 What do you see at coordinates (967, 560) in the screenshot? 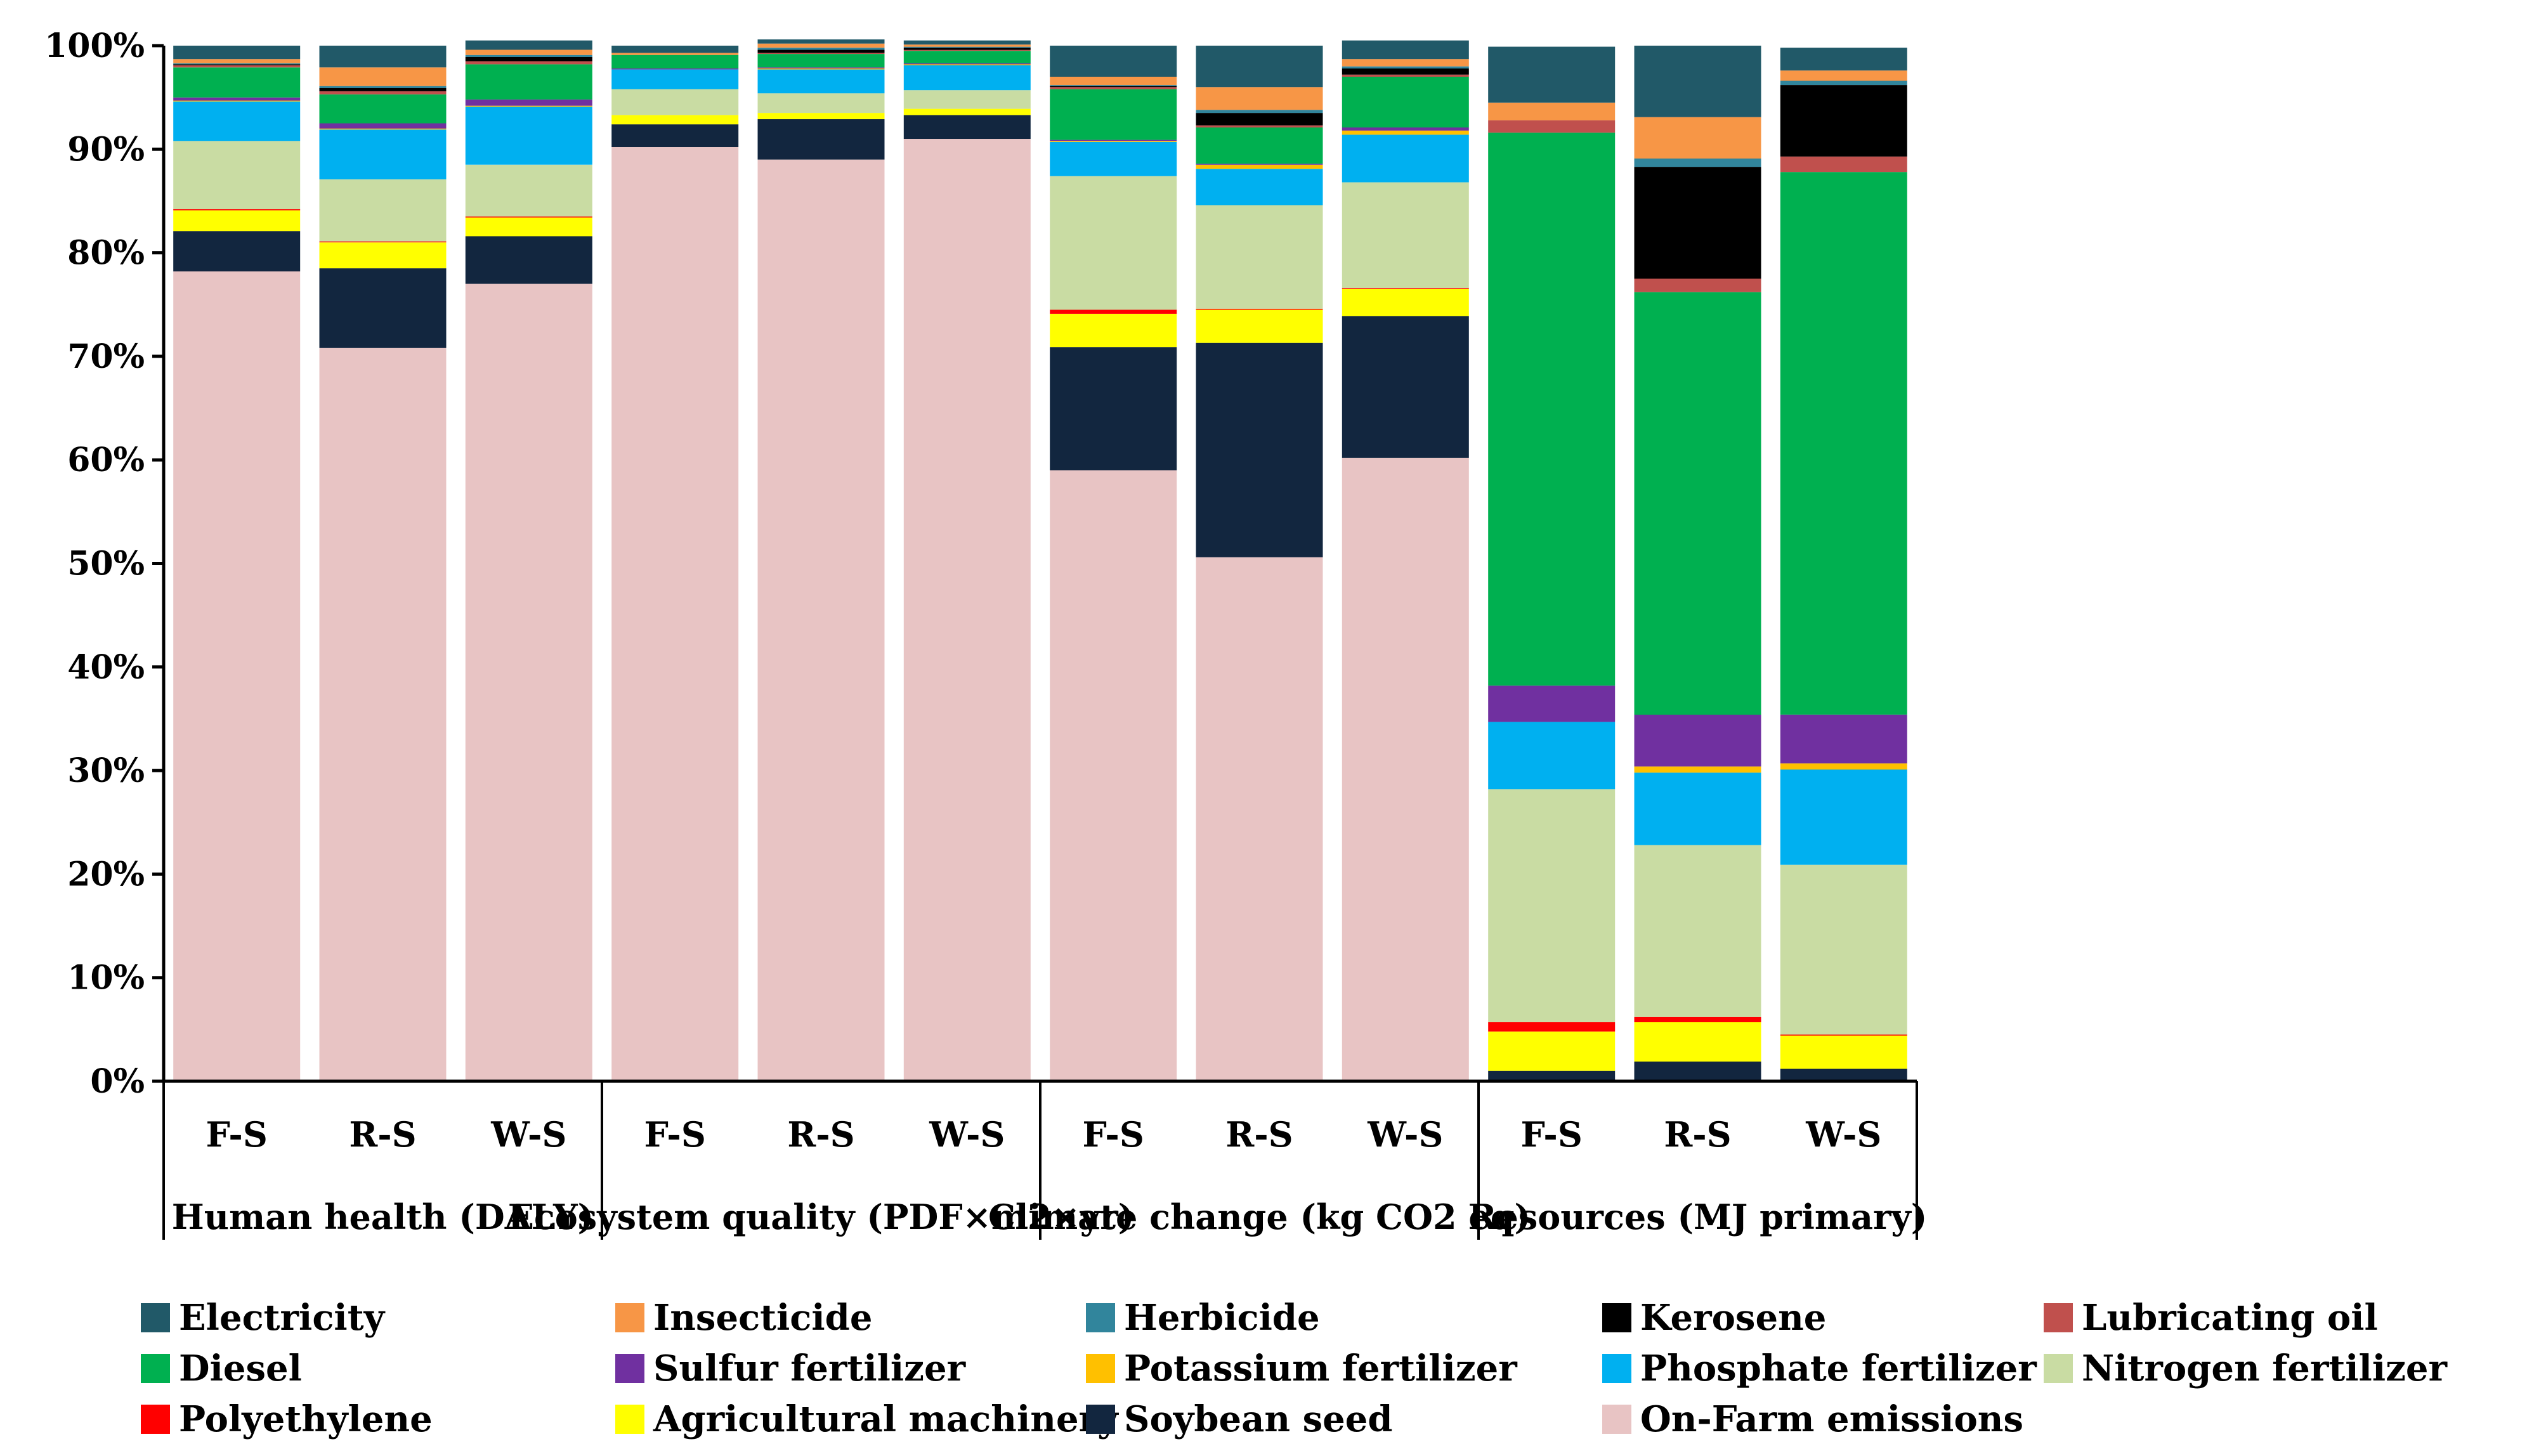
I see `bar-ecosystem-quality-pdf-m2-yr-w-s` at bounding box center [967, 560].